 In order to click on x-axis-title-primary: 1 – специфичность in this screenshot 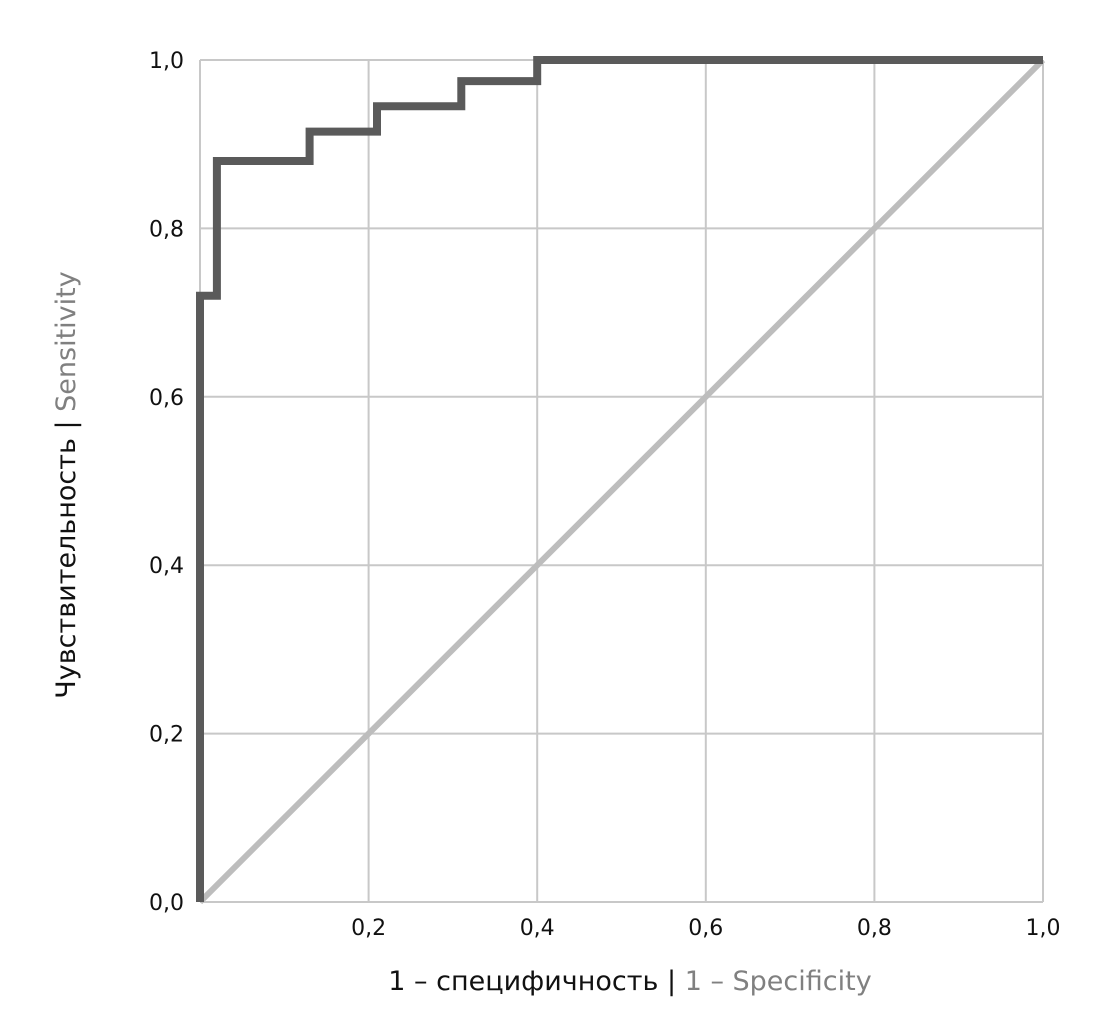, I will do `click(523, 981)`.